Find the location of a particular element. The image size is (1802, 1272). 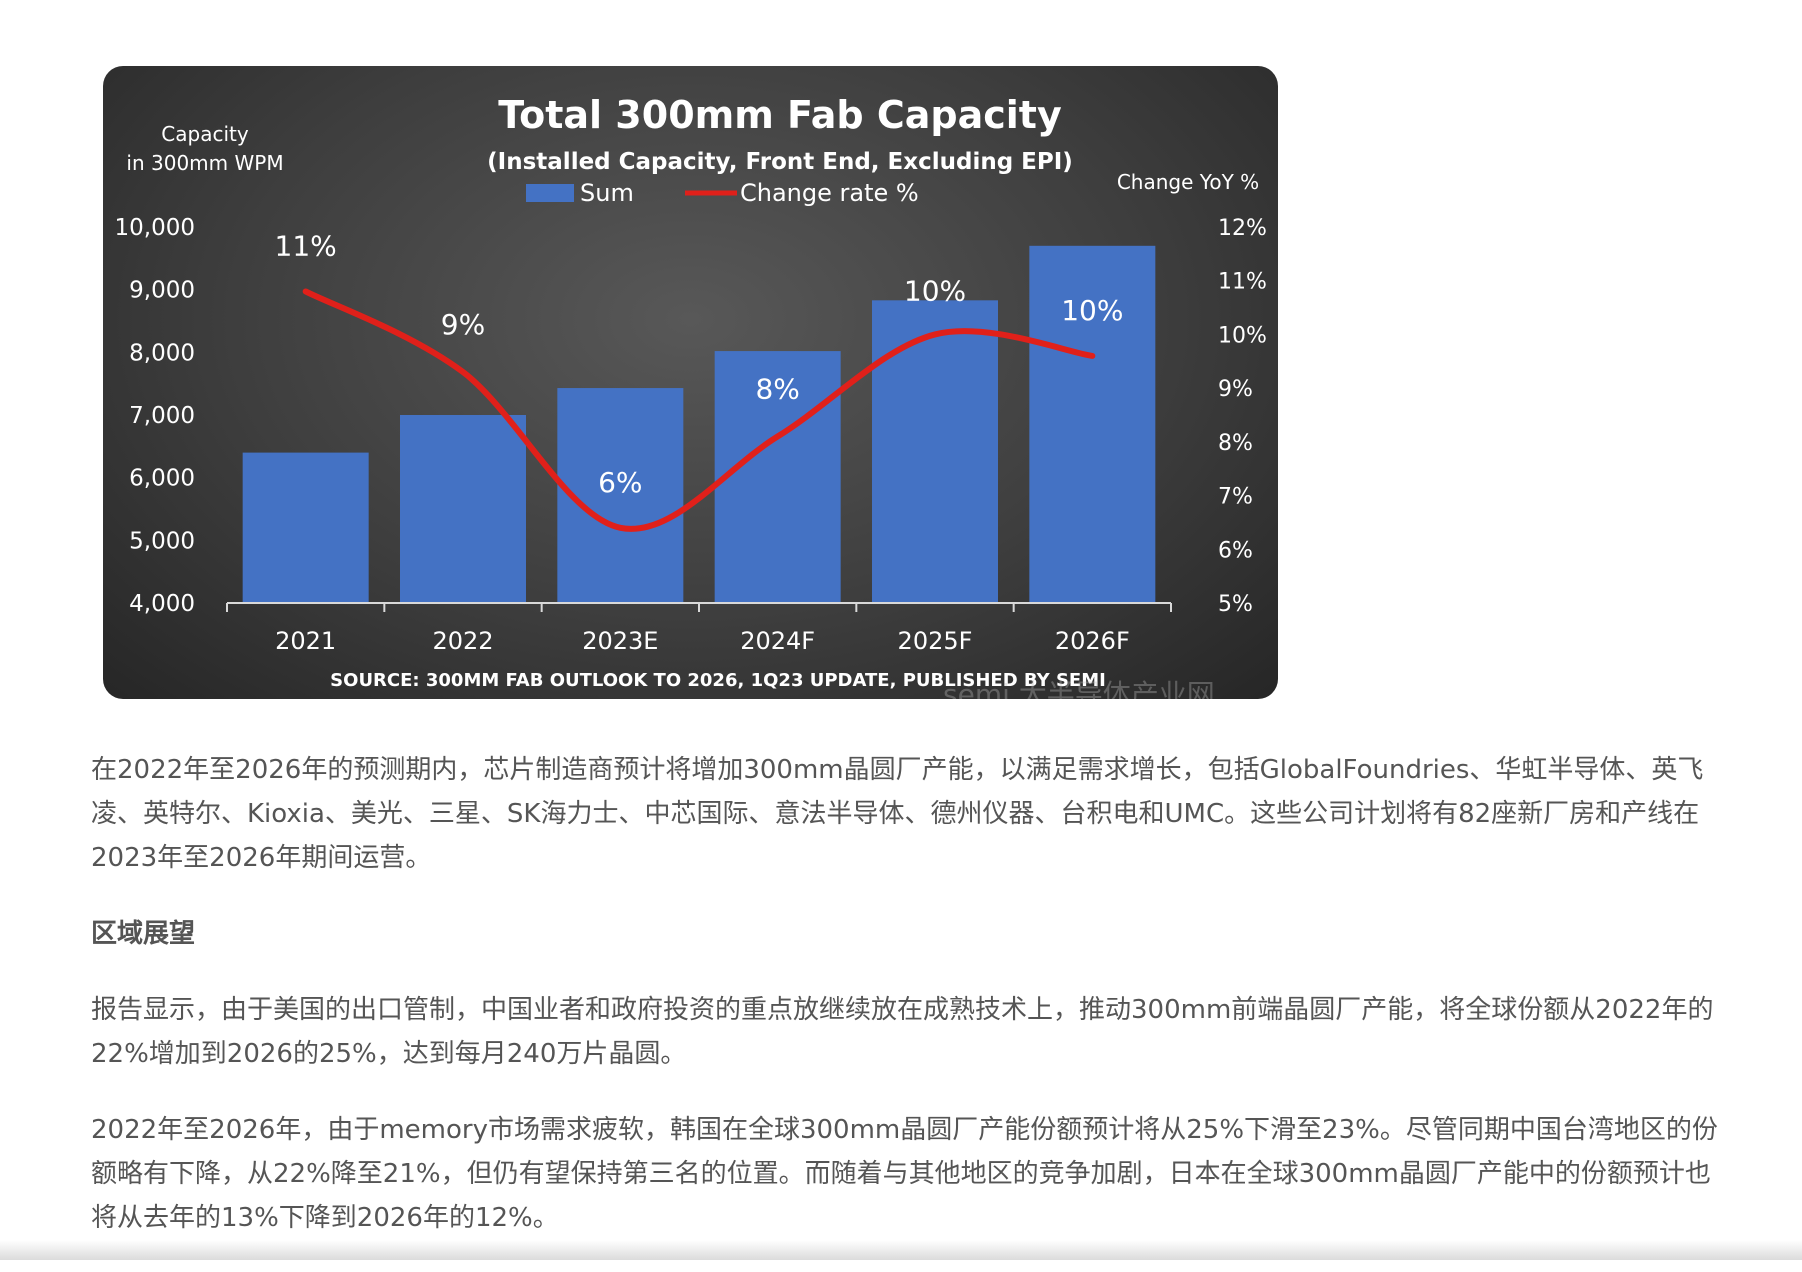

section-heading-regional-outlook: 区域展望 is located at coordinates (143, 934).